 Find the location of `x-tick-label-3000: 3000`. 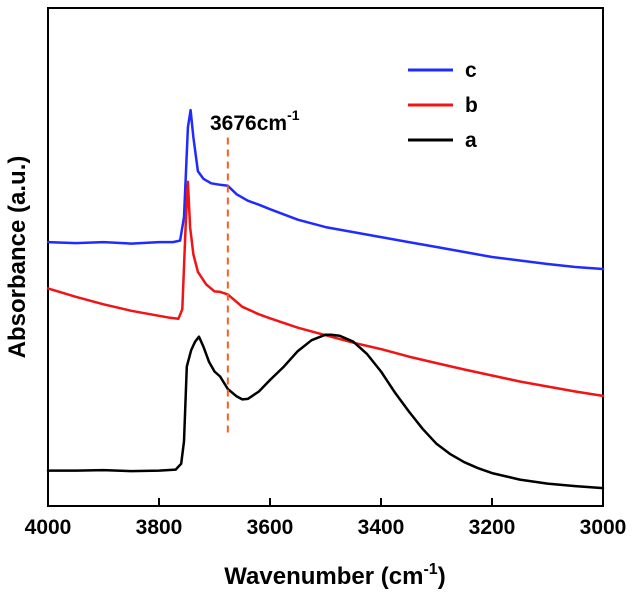

x-tick-label-3000: 3000 is located at coordinates (603, 527).